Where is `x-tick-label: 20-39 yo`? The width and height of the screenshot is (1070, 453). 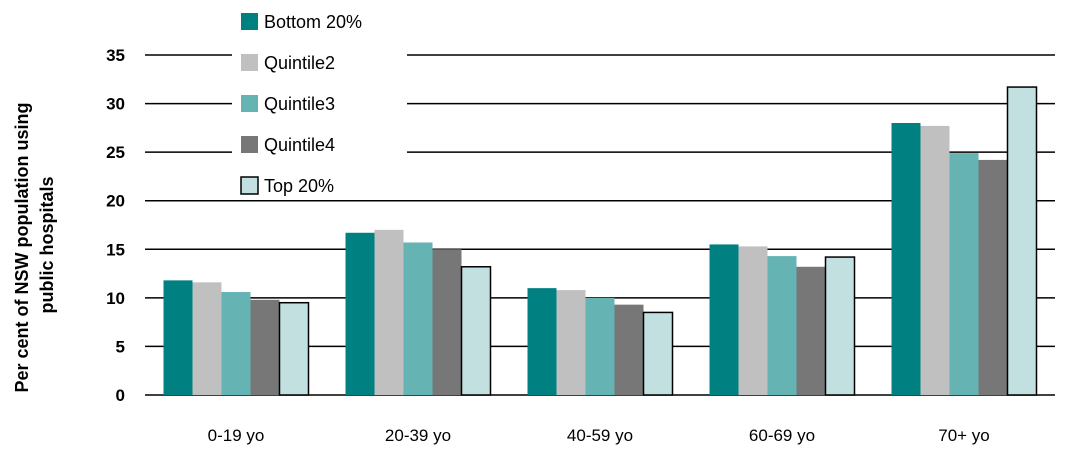
x-tick-label: 20-39 yo is located at coordinates (418, 435).